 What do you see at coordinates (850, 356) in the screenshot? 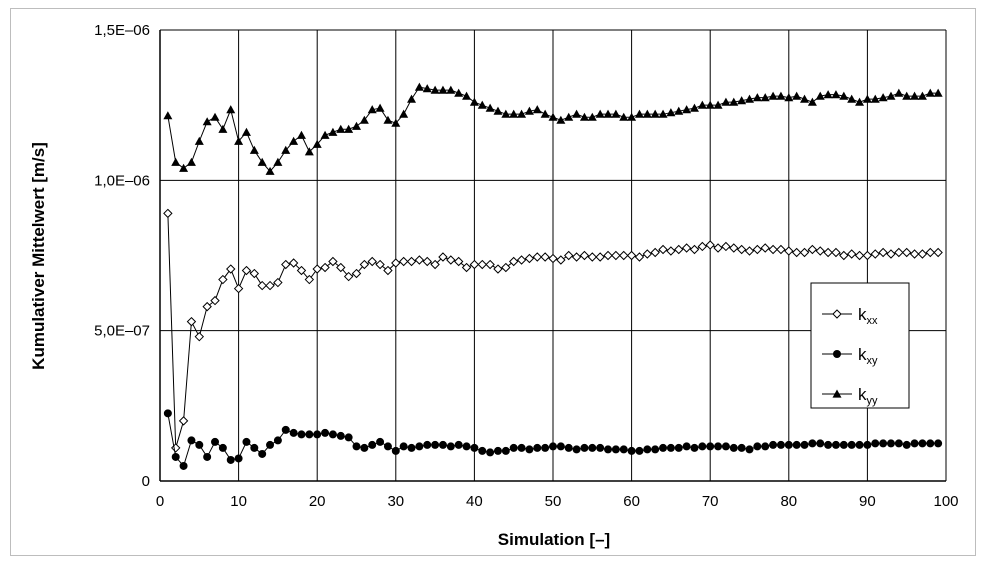
I see `legend-item-k-xy: kxy` at bounding box center [850, 356].